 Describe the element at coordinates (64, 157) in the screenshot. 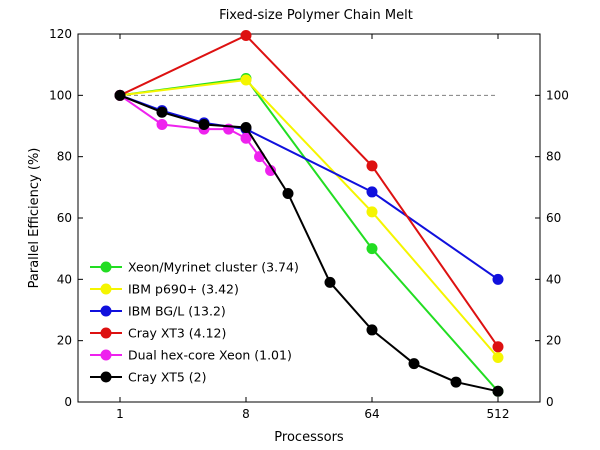

I see `y-tick-label-left: 80` at that location.